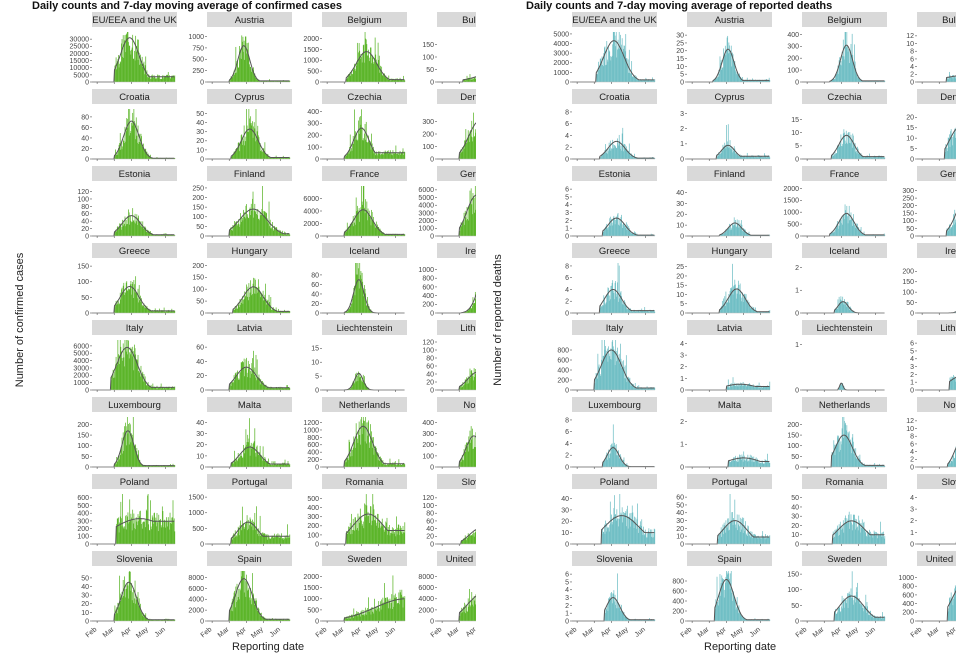 The height and width of the screenshot is (657, 960). Describe the element at coordinates (428, 45) in the screenshot. I see `y-tick-label: 150` at that location.